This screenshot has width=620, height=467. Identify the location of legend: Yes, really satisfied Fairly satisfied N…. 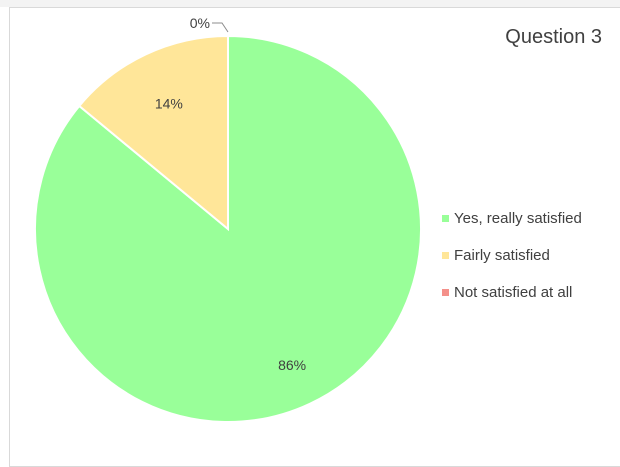
(512, 262).